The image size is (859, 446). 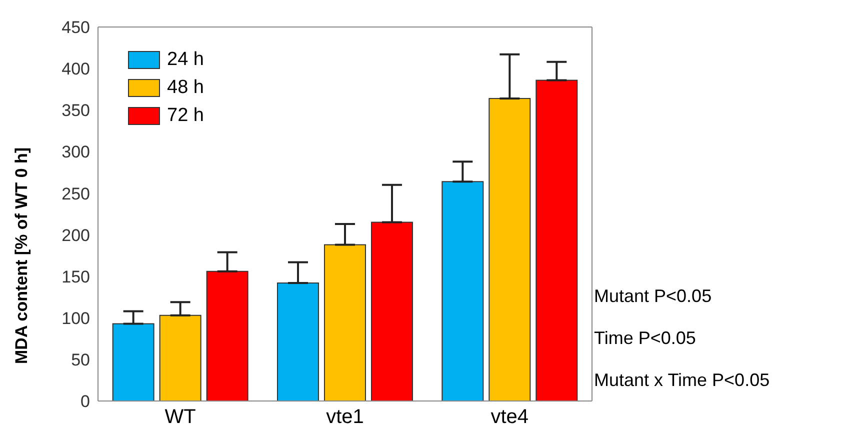 What do you see at coordinates (653, 296) in the screenshot?
I see `text: Mutant P<0.05` at bounding box center [653, 296].